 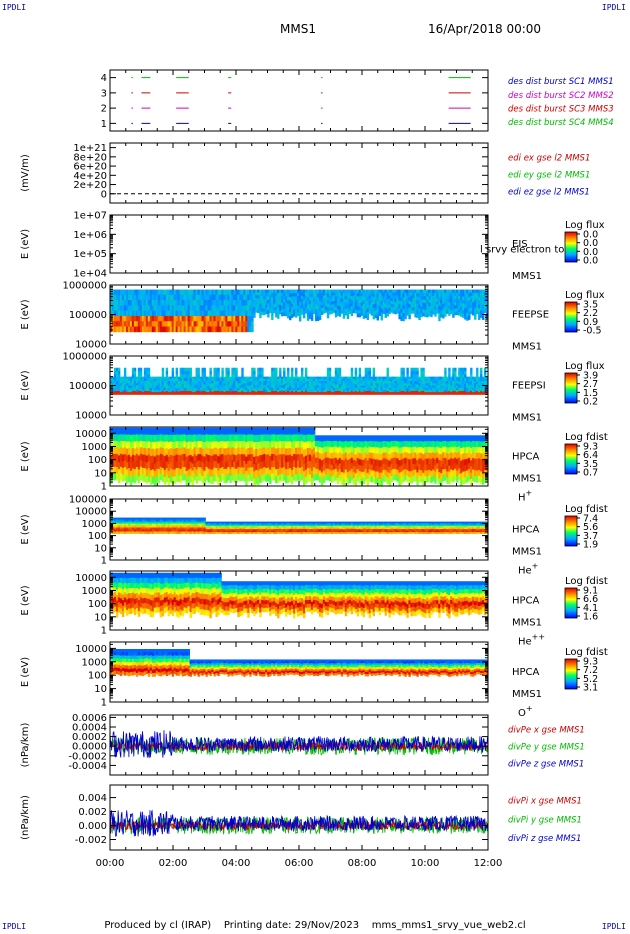 I want to click on footer-file: mms_mms1_srvy_vue_web2.cl, so click(x=448, y=925).